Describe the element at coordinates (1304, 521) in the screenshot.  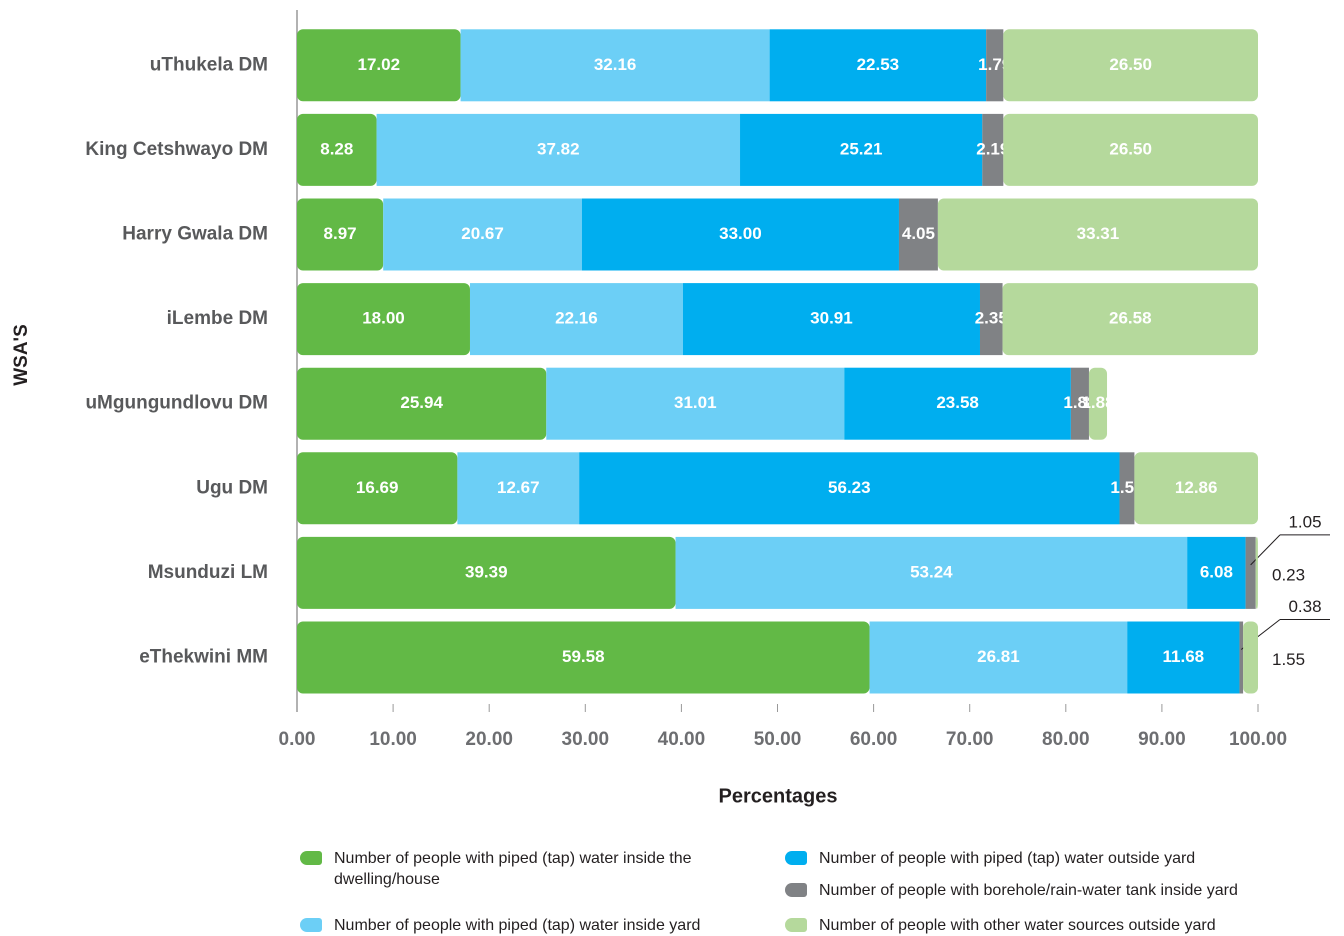
I see `data-label: 1.05` at that location.